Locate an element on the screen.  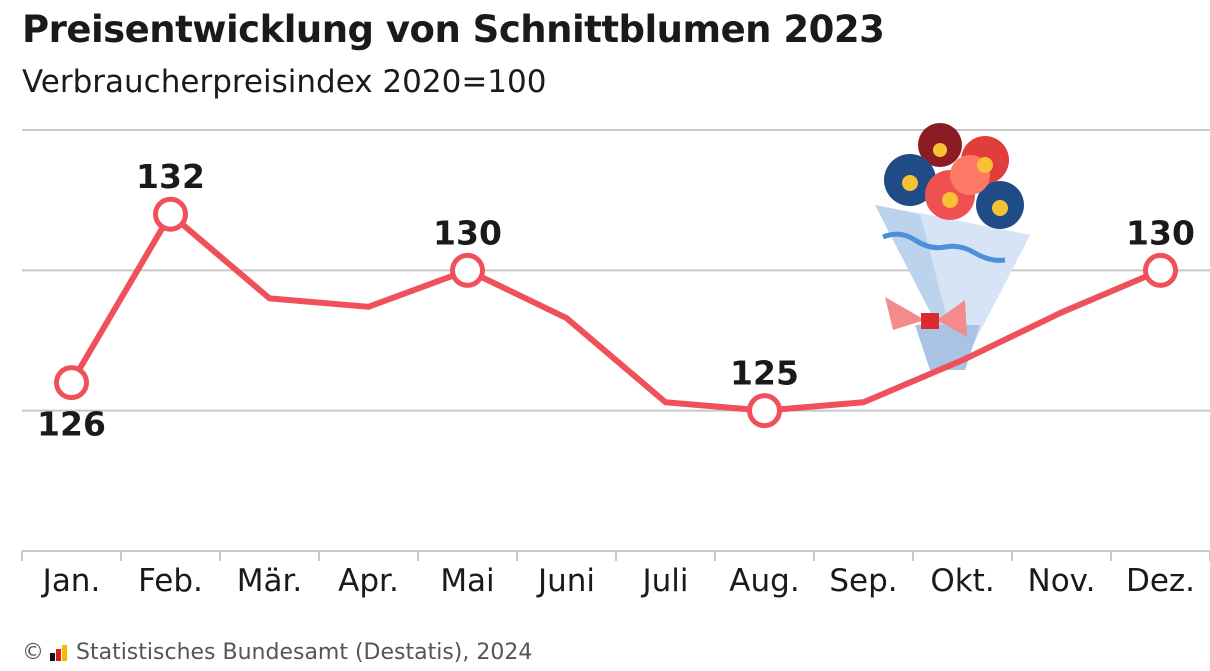
x-tick-label: Apr. is located at coordinates (368, 581).